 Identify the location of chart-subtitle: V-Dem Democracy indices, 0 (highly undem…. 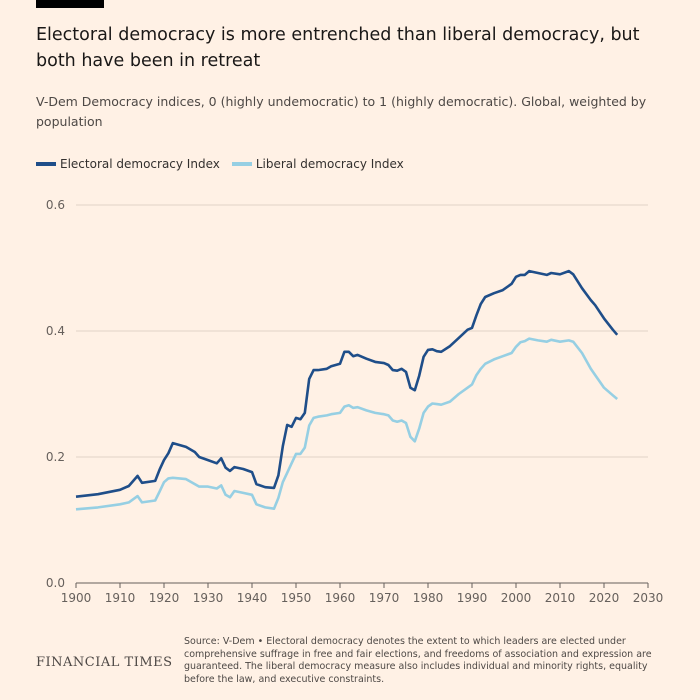
(341, 111).